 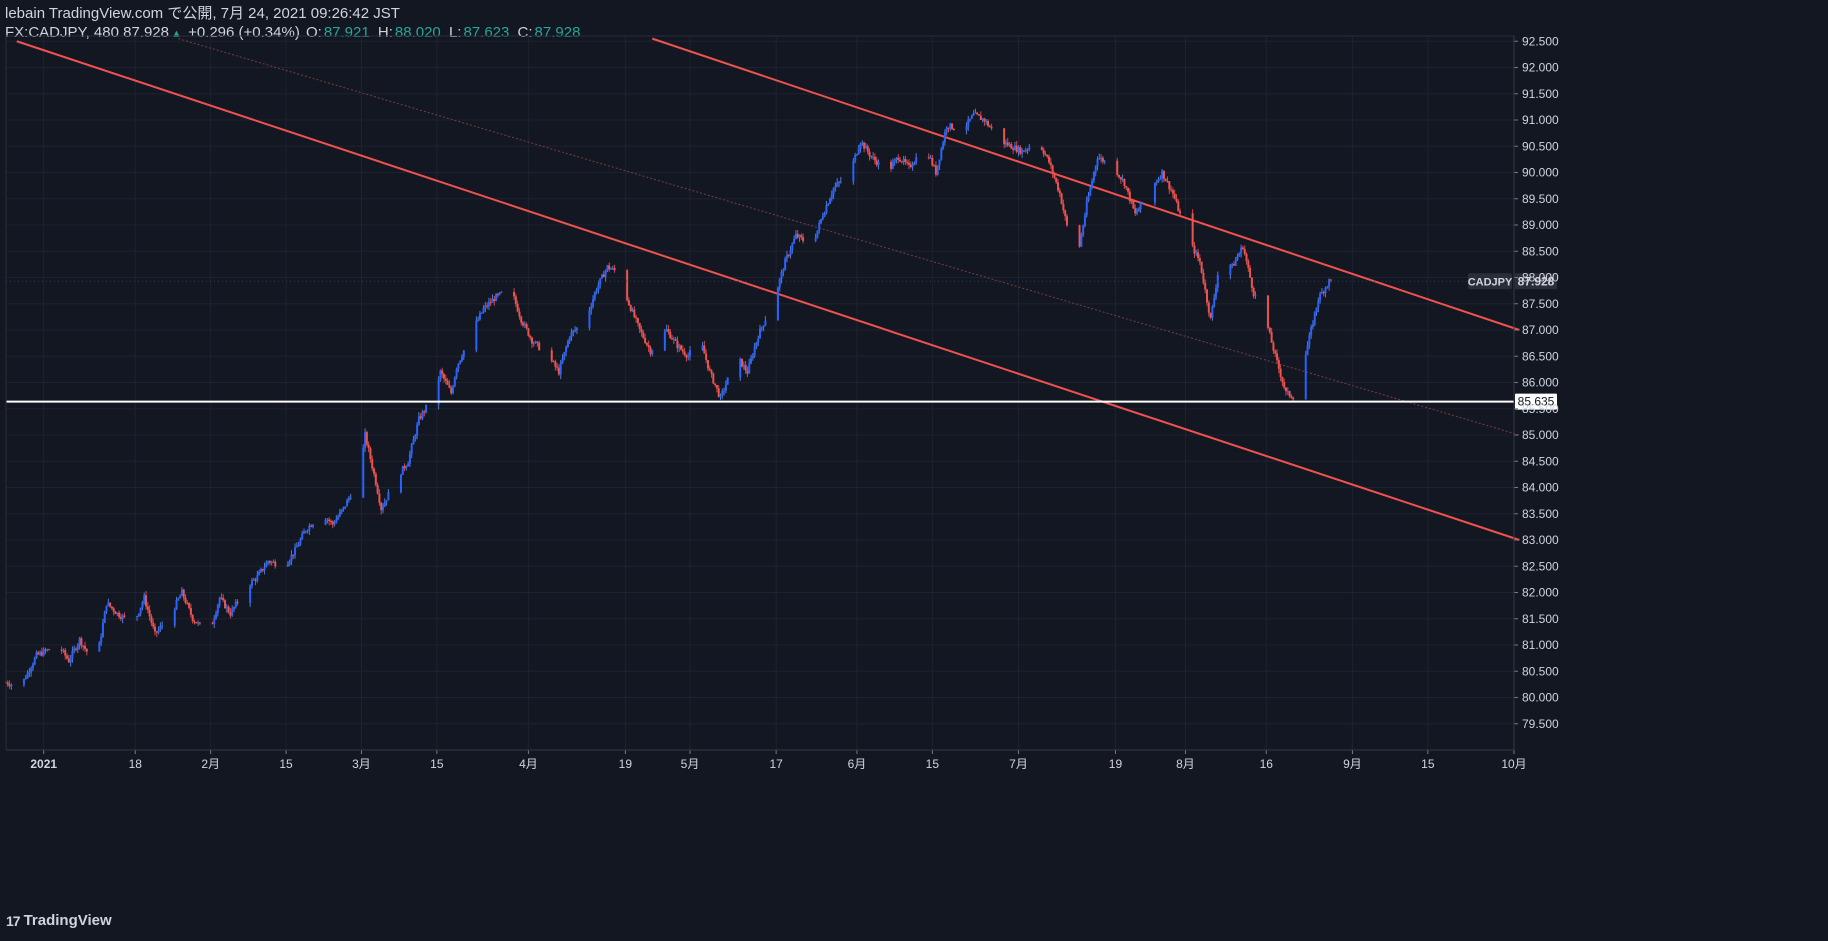 What do you see at coordinates (1540, 68) in the screenshot?
I see `y-tick-label: 92.000` at bounding box center [1540, 68].